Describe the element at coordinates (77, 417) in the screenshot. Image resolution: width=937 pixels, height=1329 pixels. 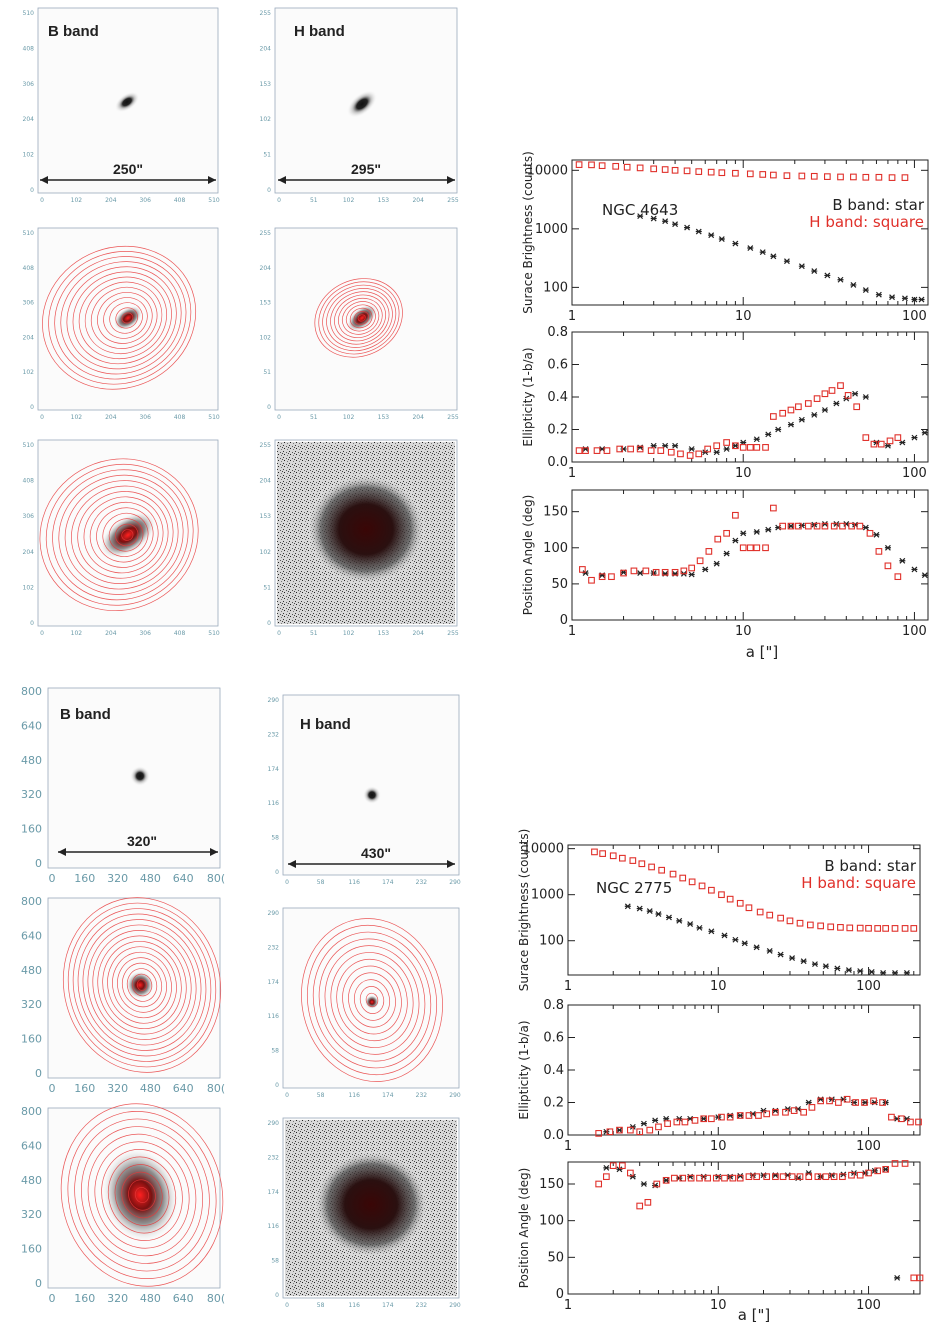
I see `x-tick-label: 102` at that location.